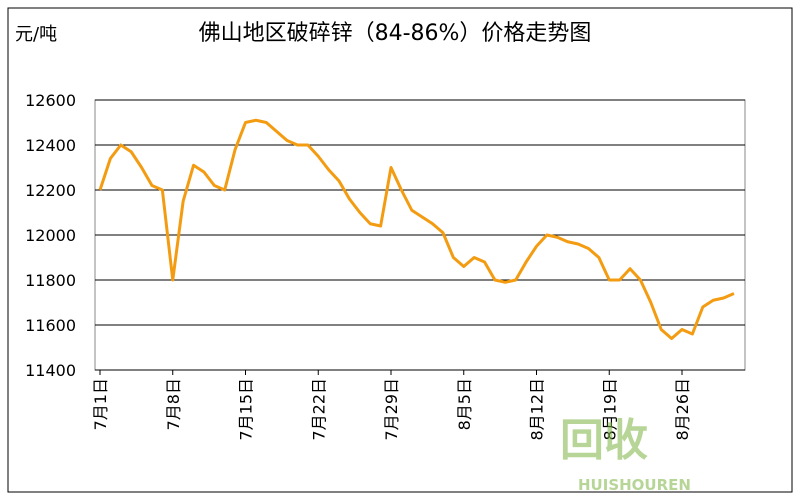 The height and width of the screenshot is (504, 800). What do you see at coordinates (50, 325) in the screenshot?
I see `y-tick-label: 11600` at bounding box center [50, 325].